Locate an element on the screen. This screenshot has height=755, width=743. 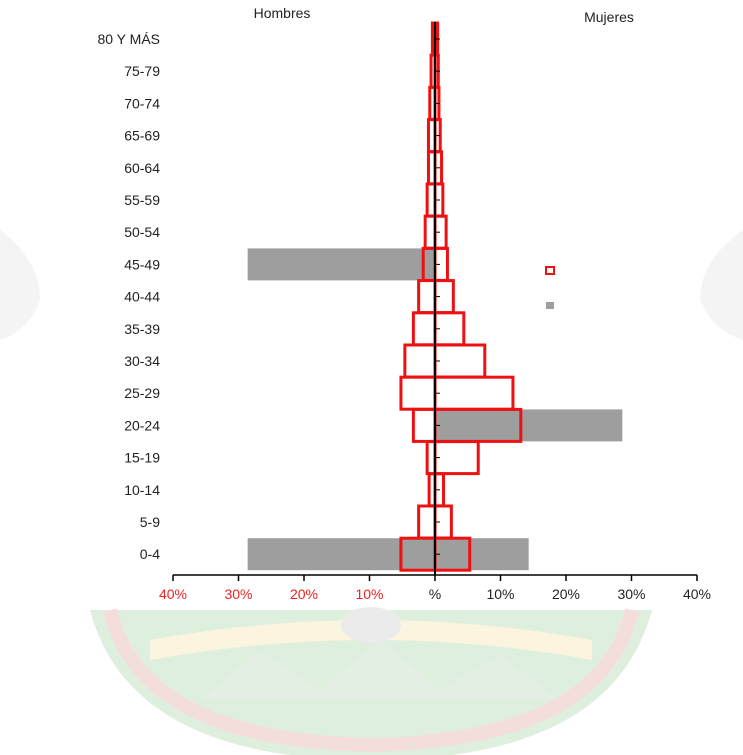
category-label: 70-74 is located at coordinates (142, 103).